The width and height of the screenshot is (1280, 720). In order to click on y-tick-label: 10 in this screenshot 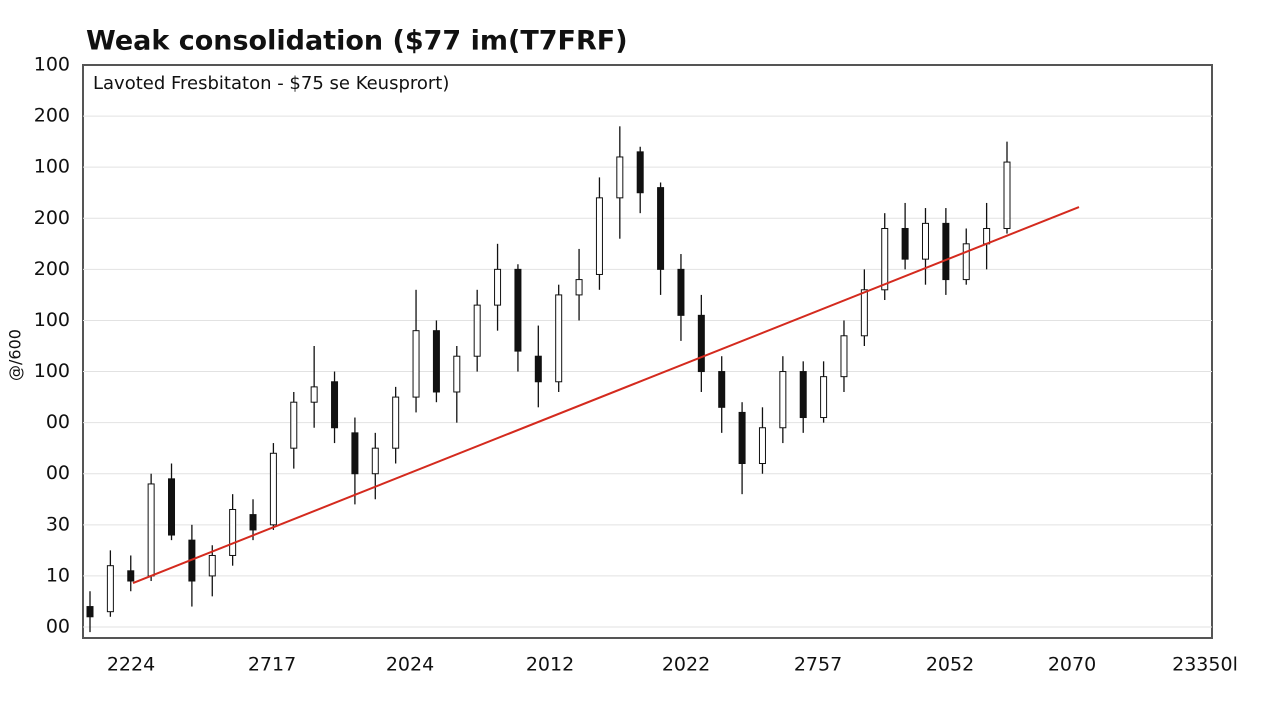, I will do `click(58, 575)`.